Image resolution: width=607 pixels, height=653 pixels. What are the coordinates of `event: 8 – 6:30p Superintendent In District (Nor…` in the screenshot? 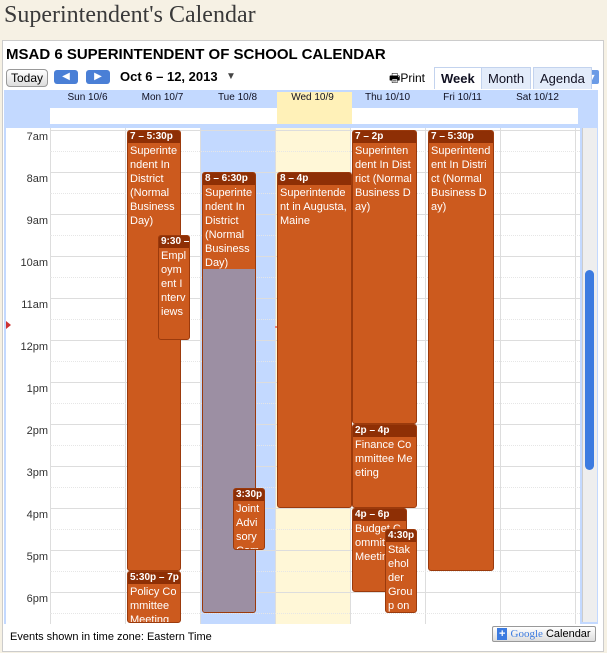 It's located at (229, 392).